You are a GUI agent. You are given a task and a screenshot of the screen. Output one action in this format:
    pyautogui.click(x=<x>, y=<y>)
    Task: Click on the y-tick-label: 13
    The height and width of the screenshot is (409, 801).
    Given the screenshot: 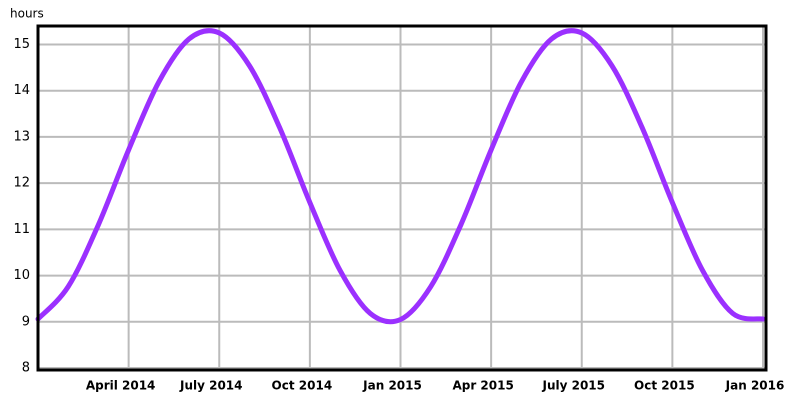 What is the action you would take?
    pyautogui.click(x=21, y=136)
    